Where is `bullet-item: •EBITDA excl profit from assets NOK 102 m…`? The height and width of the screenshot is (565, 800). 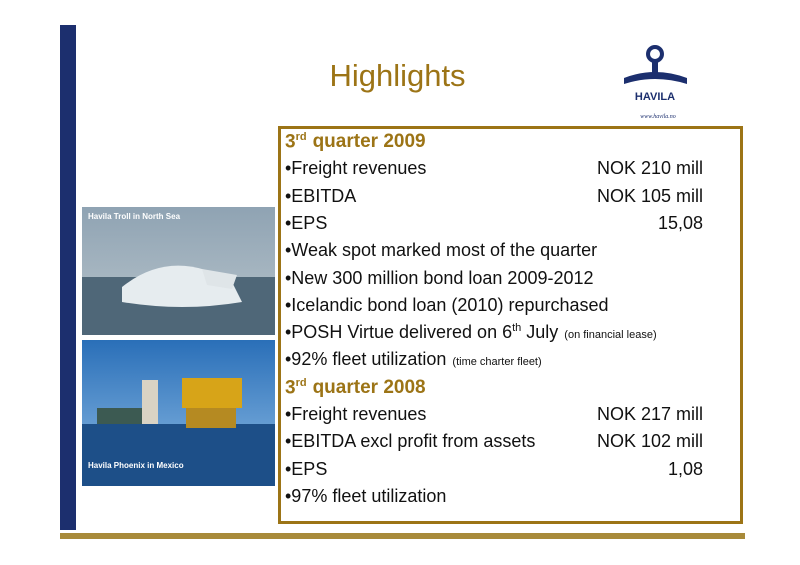
bullet-item: •EBITDA excl profit from assets NOK 102 m… is located at coordinates (494, 444).